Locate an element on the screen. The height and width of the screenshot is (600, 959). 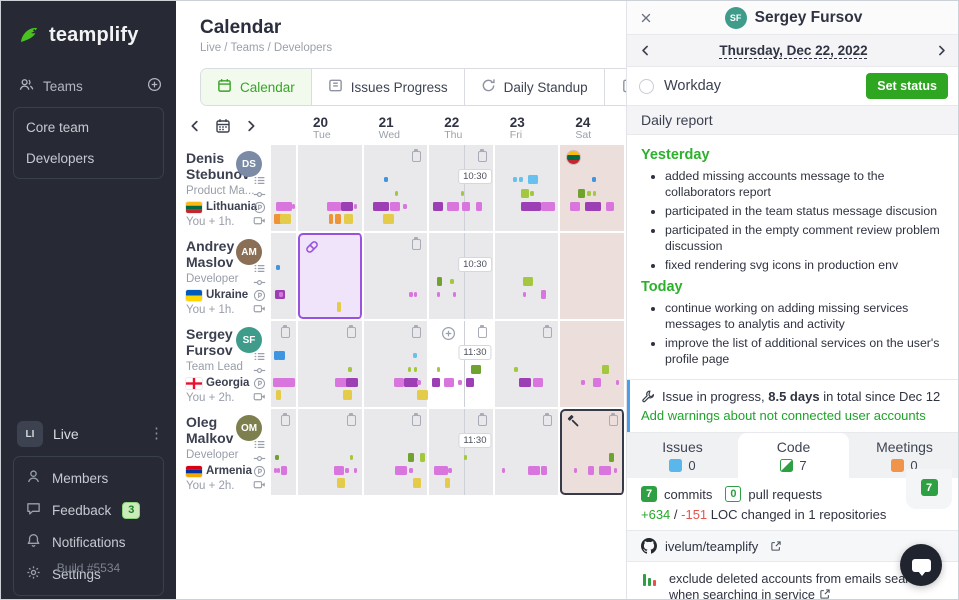
extlink-icon is located at coordinates (825, 594).